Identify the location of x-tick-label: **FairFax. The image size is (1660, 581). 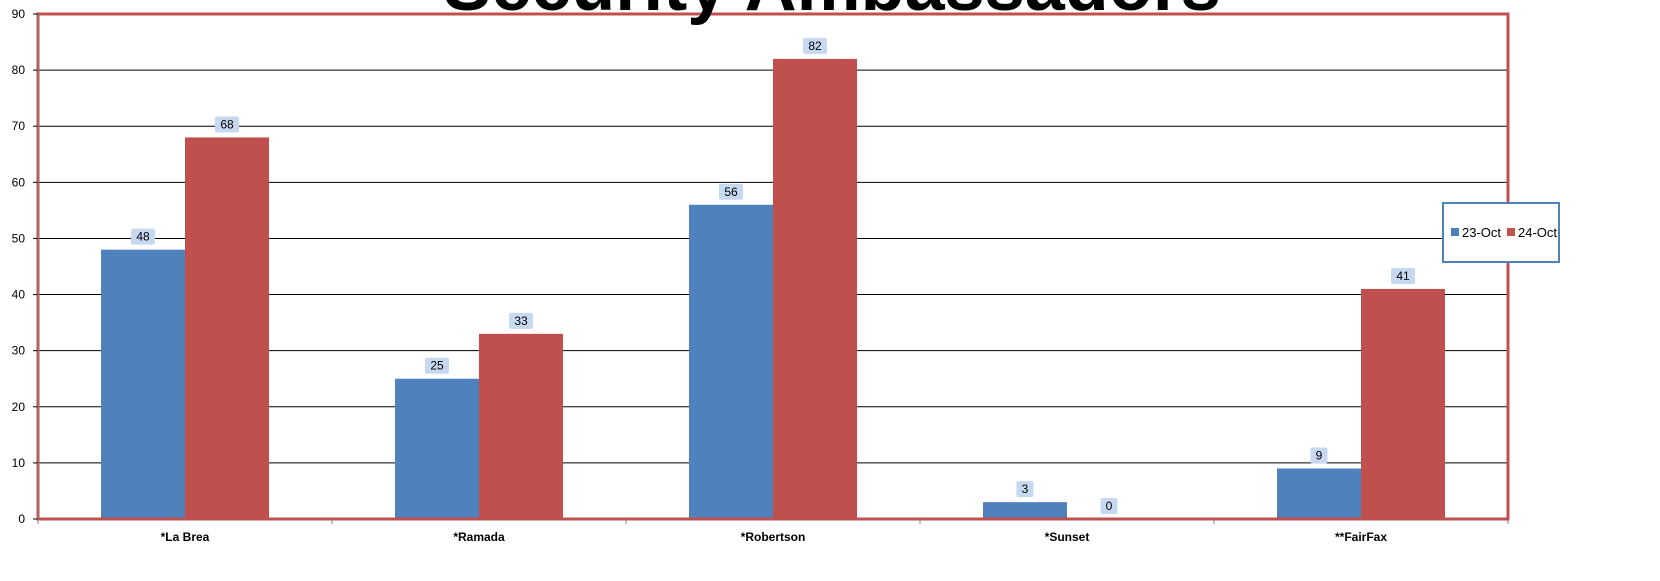
(1361, 537).